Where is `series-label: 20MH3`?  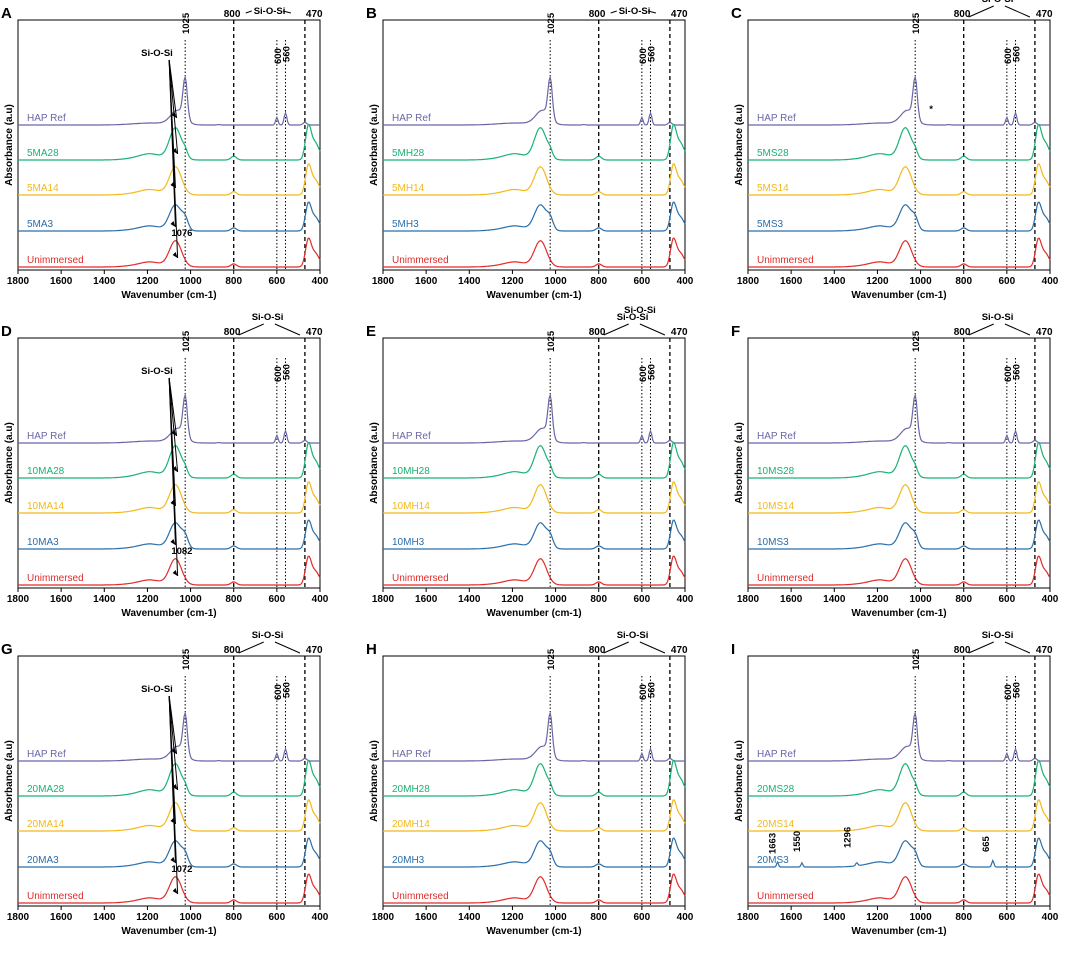 series-label: 20MH3 is located at coordinates (408, 860).